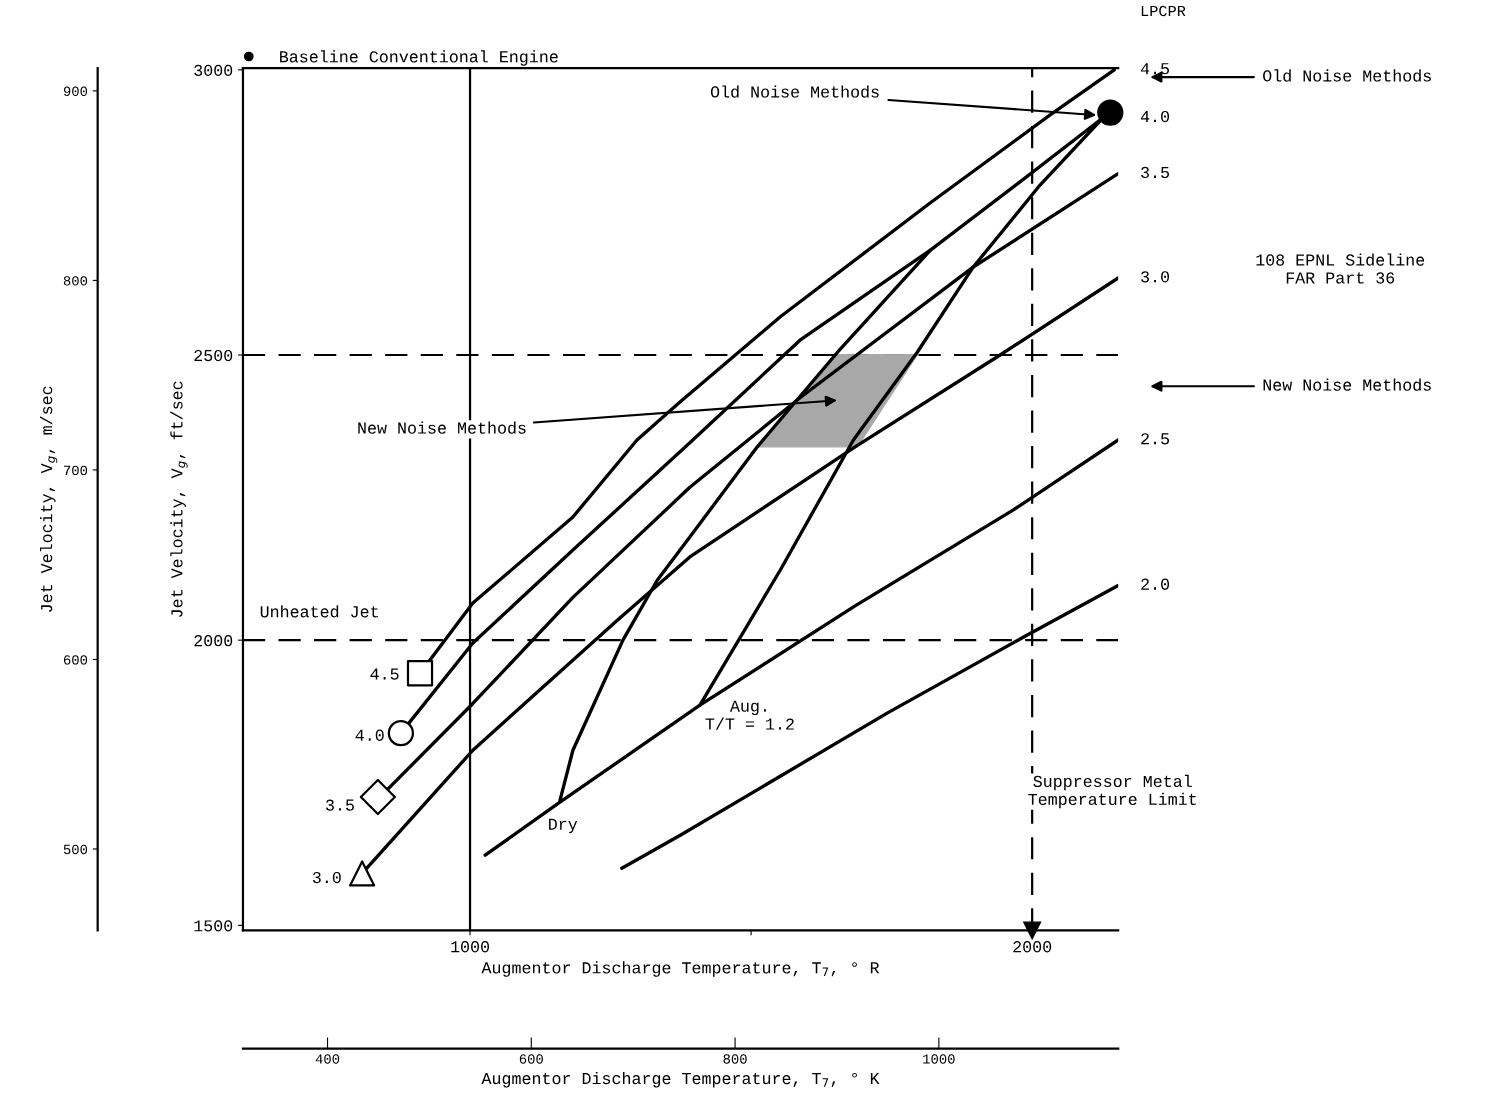 This screenshot has width=1509, height=1117. I want to click on series-label: 4.0, so click(369, 735).